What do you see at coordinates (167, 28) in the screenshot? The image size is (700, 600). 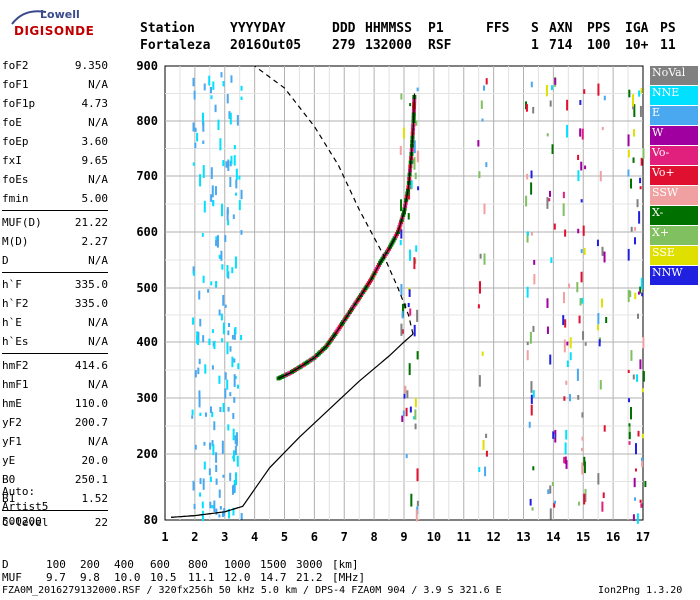 I see `header-label-0: Station` at bounding box center [167, 28].